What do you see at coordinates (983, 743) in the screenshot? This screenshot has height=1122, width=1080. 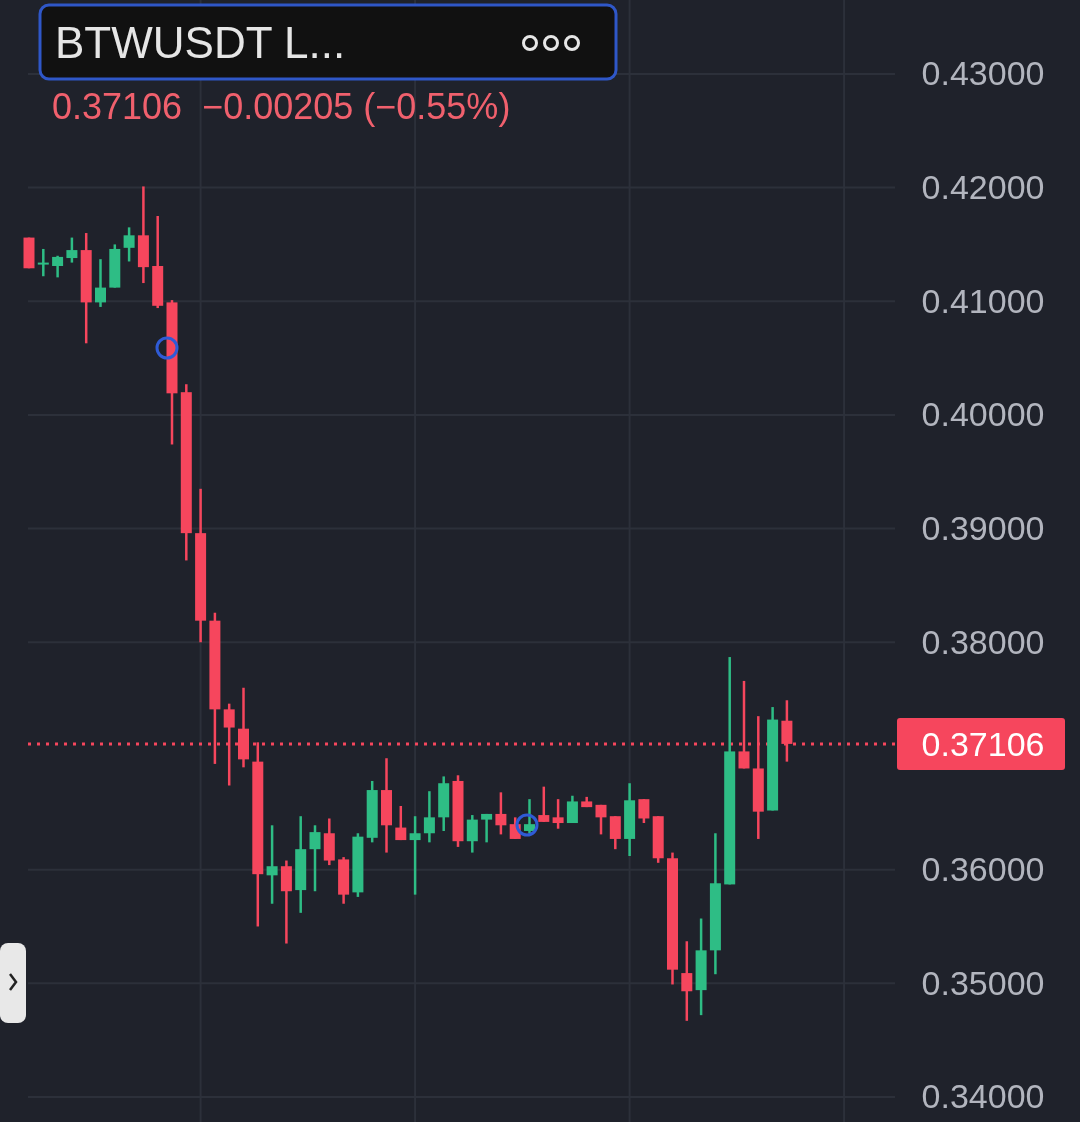 I see `ref-line-label: 0.37106` at bounding box center [983, 743].